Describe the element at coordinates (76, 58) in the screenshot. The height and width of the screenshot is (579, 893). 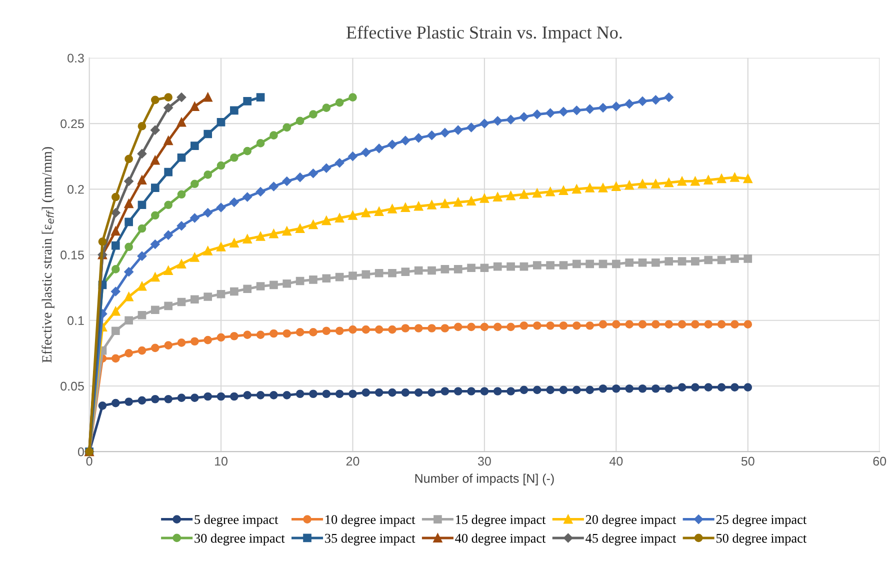
I see `y-tick-label: 0.3` at that location.